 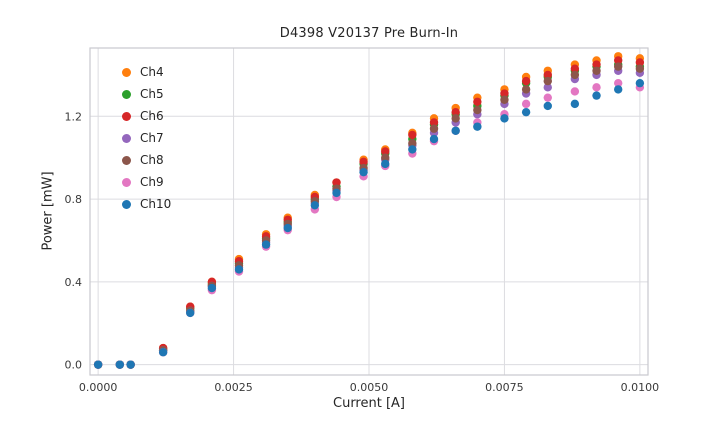 I want to click on legend-item-ch4: Ch4, so click(x=146, y=72).